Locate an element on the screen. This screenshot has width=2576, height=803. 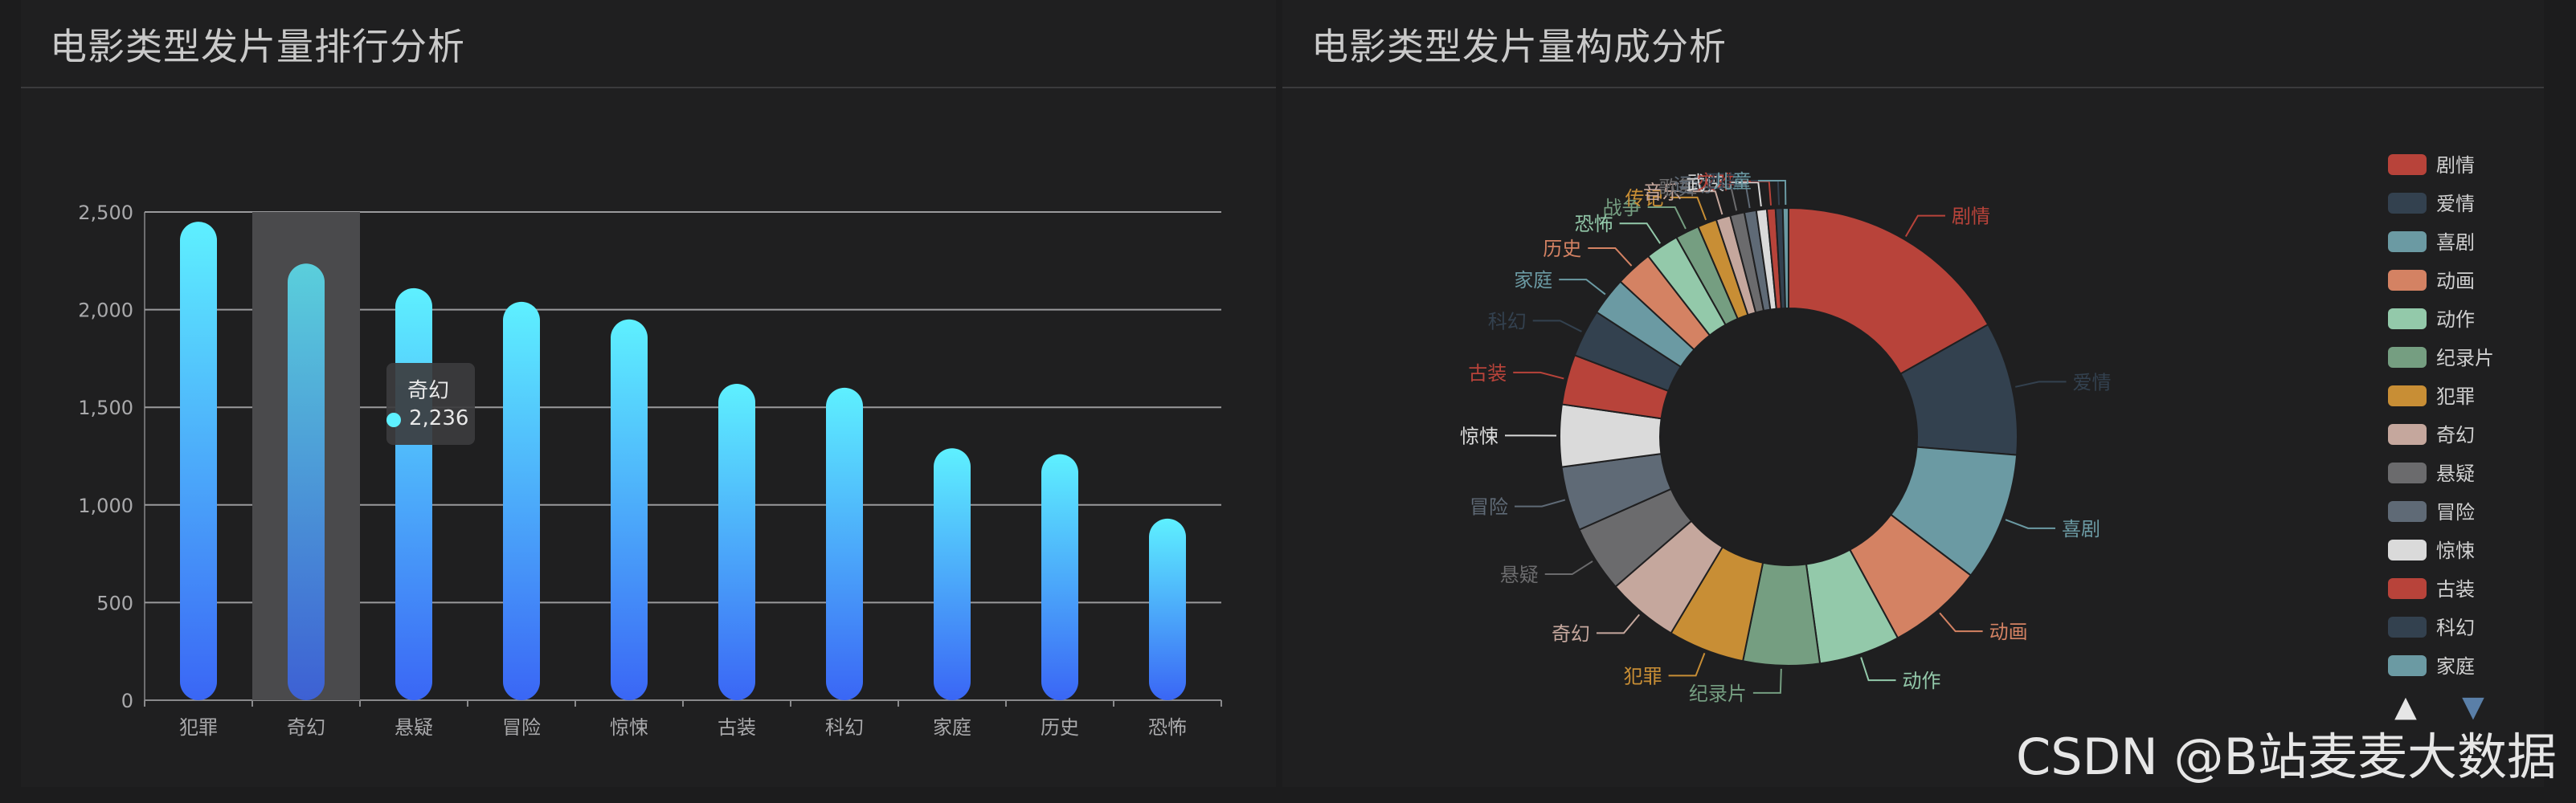
bar-tooltip: 奇幻 2,236 is located at coordinates (431, 404).